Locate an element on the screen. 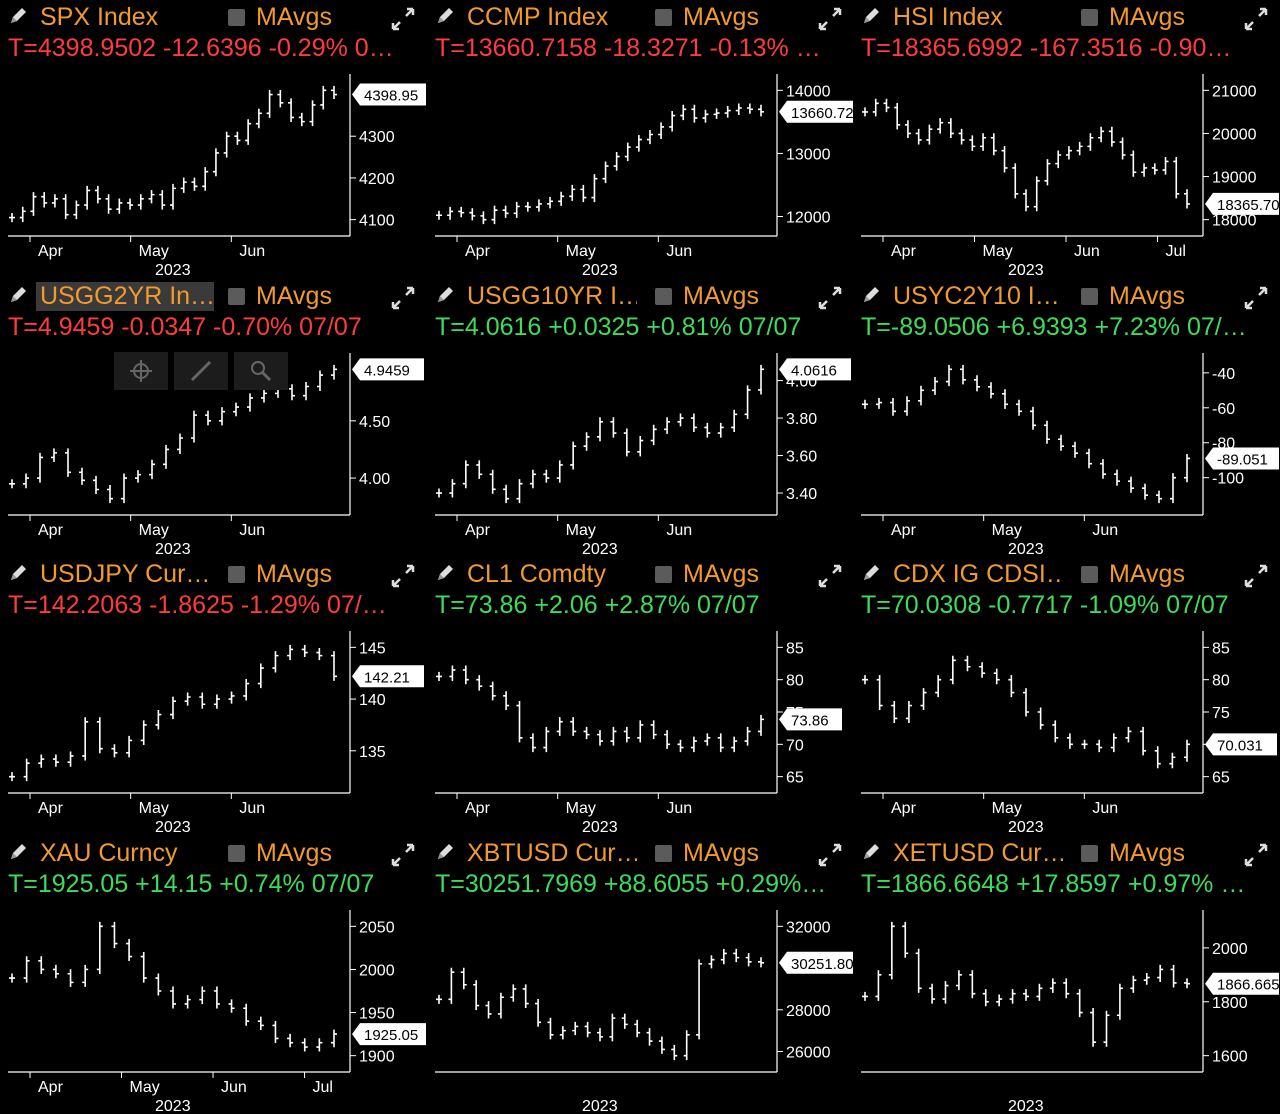 This screenshot has width=1280, height=1114. ticker-label: XAU Curncy is located at coordinates (109, 853).